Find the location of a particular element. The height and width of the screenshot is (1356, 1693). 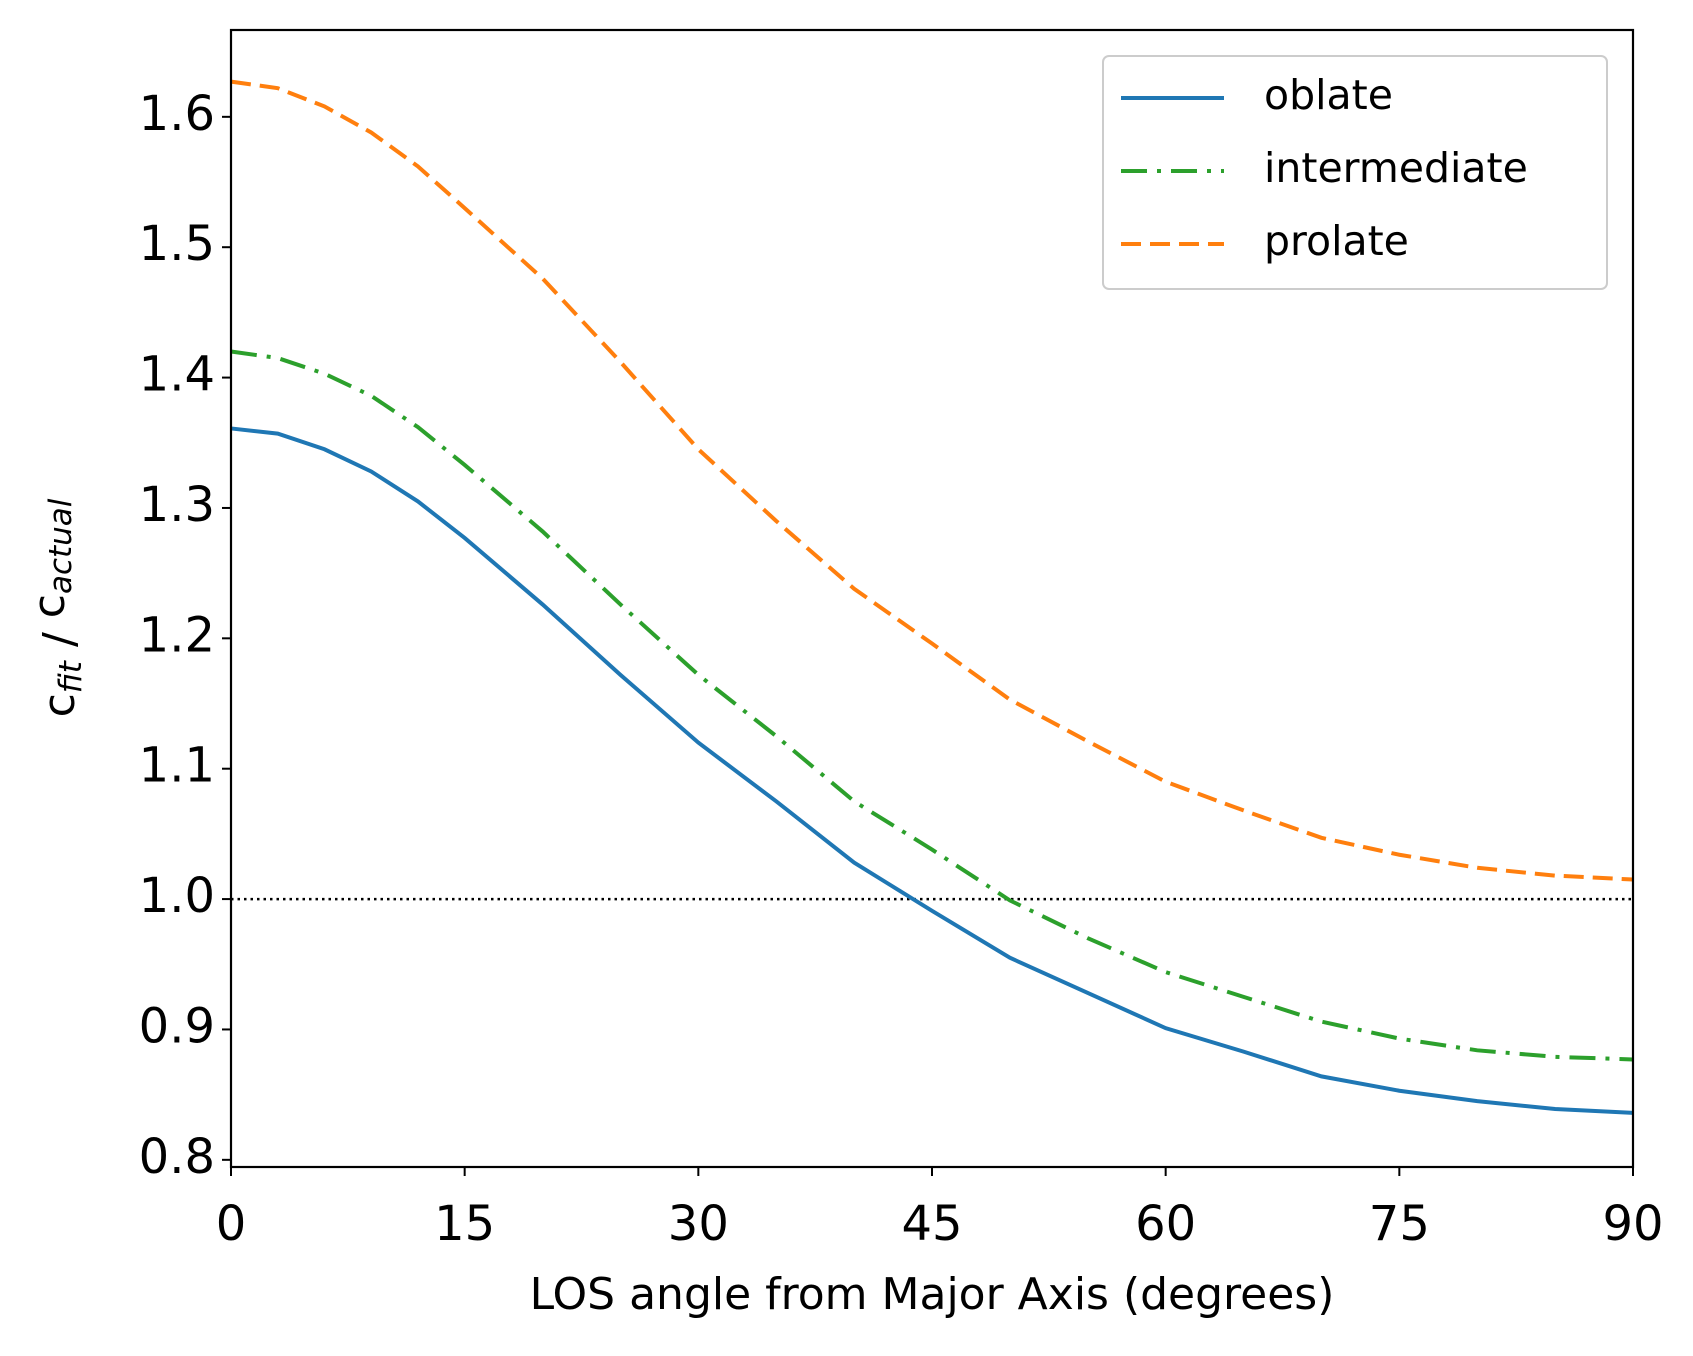

y-label-part: actual is located at coordinates (61, 546).